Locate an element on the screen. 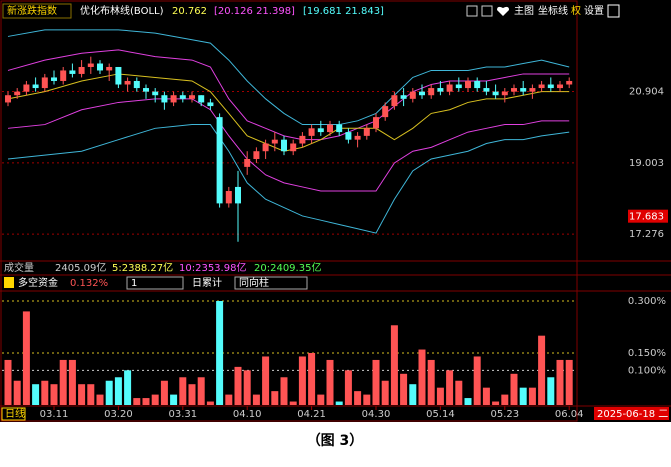 Image resolution: width=671 pixels, height=467 pixels. inner-band: [20.126 21.398] is located at coordinates (254, 11).